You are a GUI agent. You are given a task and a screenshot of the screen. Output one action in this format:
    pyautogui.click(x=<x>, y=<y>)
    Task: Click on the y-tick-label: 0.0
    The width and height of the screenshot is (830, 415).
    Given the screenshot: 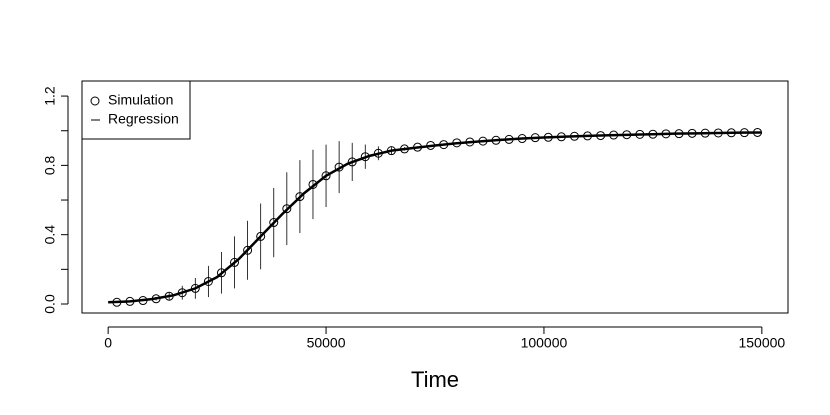 What is the action you would take?
    pyautogui.click(x=50, y=304)
    